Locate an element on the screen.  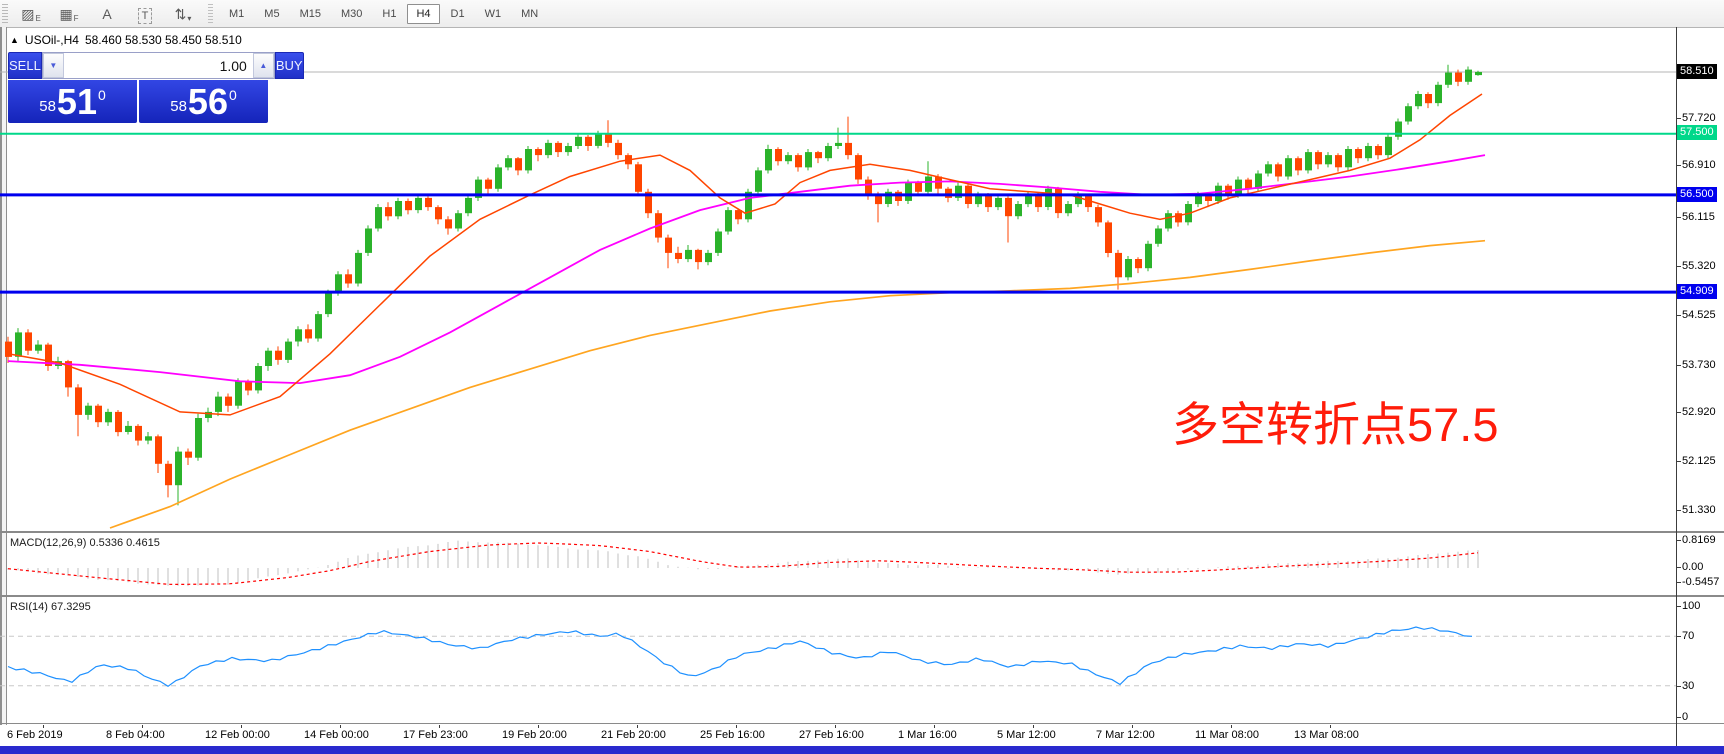
price-axis-label: 53.730 is located at coordinates (1696, 365).